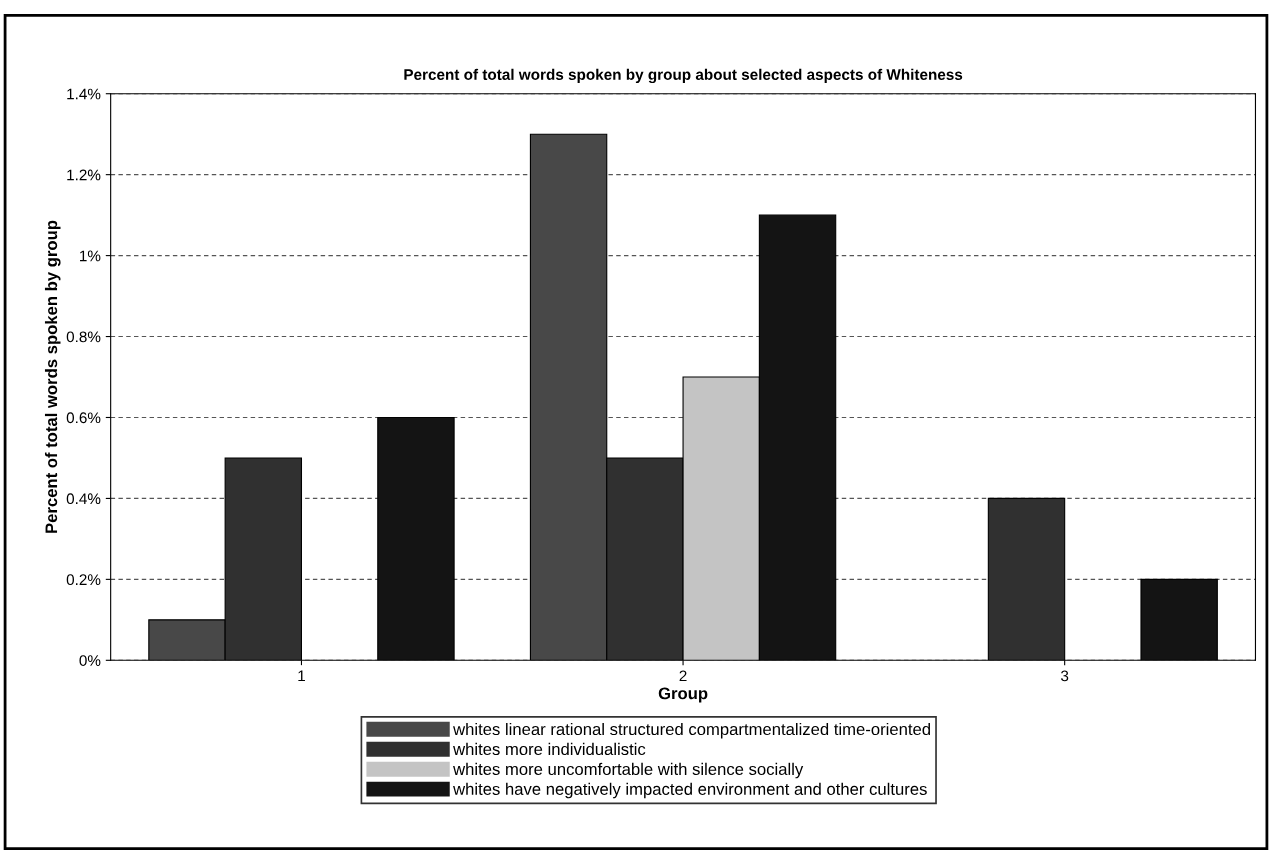 The width and height of the screenshot is (1272, 852). Describe the element at coordinates (90, 256) in the screenshot. I see `y-tick-label: 1%` at that location.